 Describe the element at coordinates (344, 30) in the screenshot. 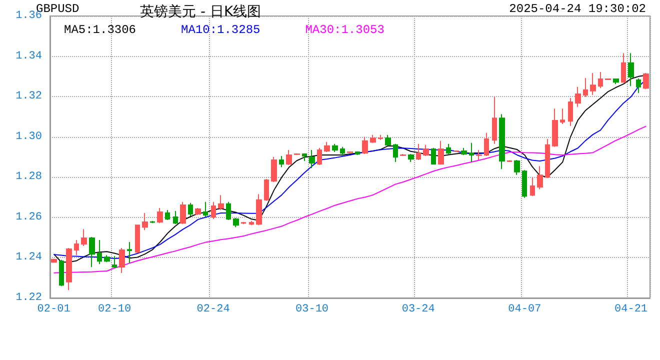

I see `text: MA30:1.3053` at that location.